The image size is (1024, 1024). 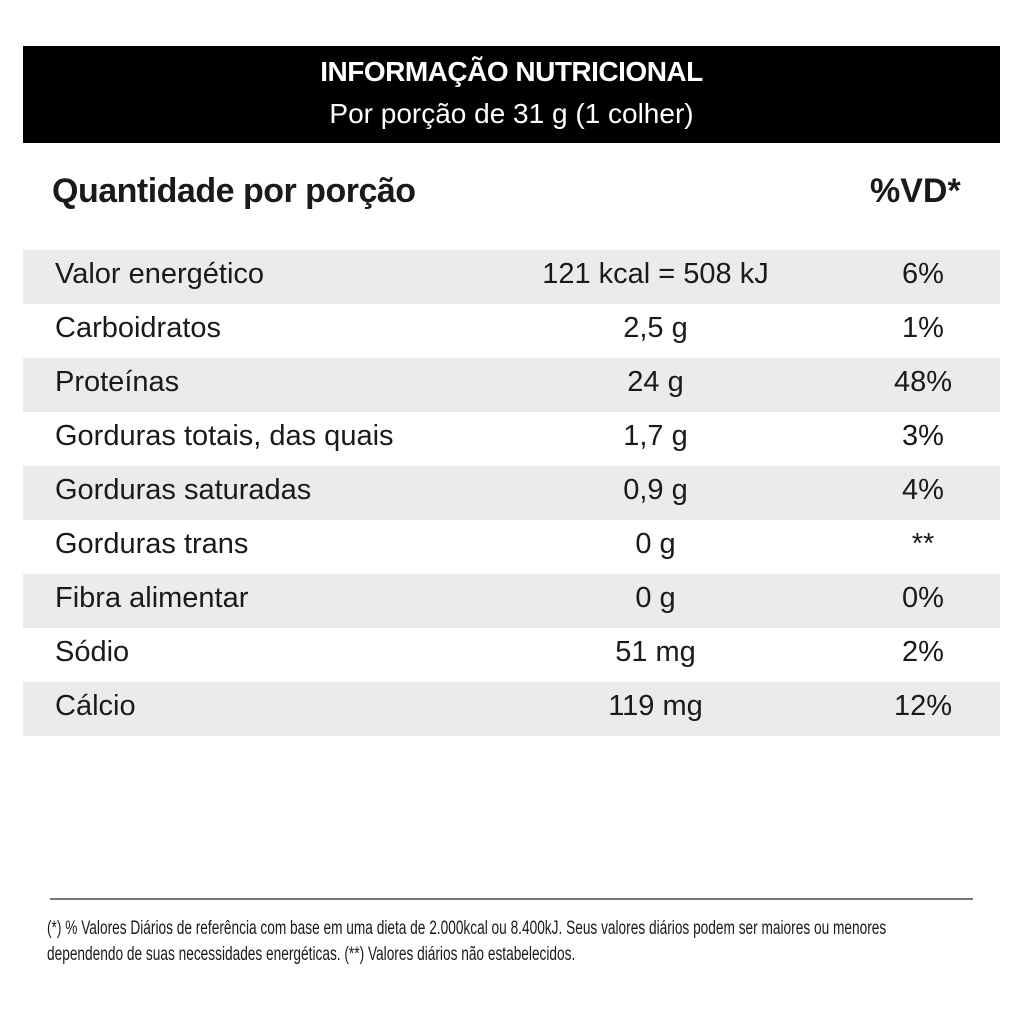 I want to click on nutrient-dv: 48%, so click(x=923, y=382).